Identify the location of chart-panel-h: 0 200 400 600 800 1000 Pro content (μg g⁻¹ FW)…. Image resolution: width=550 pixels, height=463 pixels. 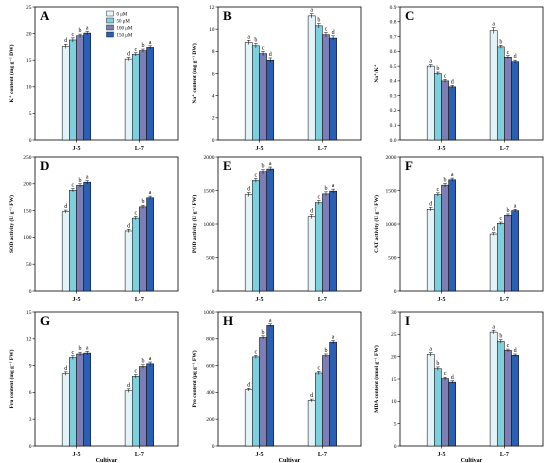
(276, 386).